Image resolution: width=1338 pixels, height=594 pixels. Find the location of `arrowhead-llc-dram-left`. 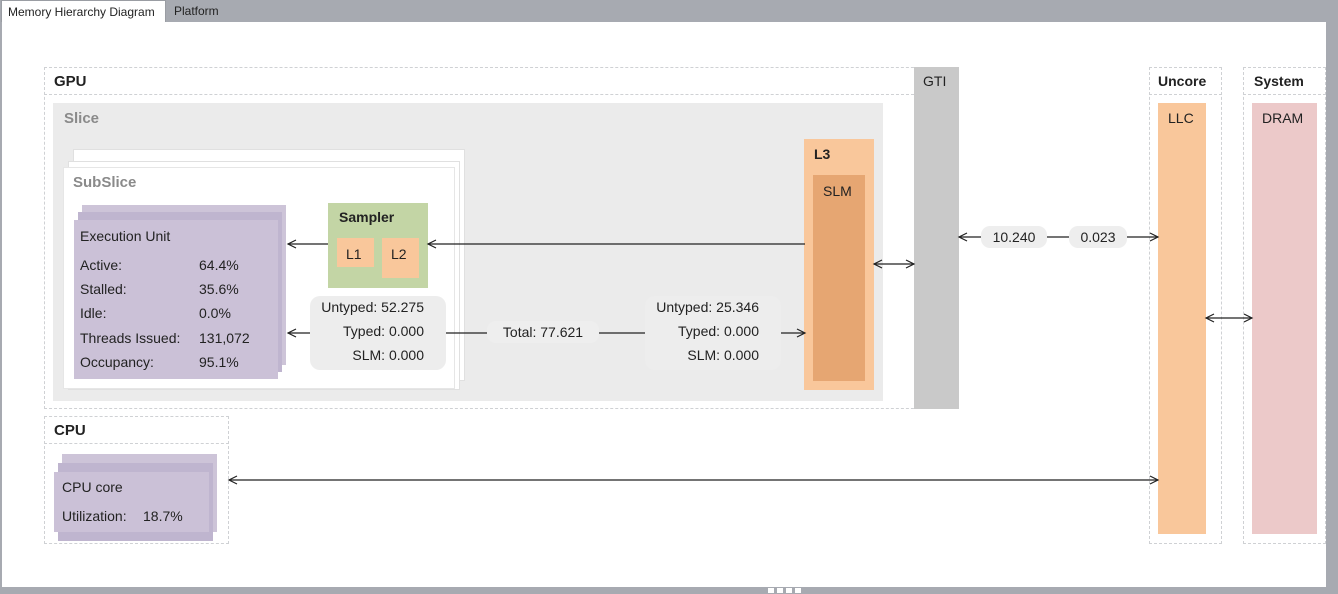

arrowhead-llc-dram-left is located at coordinates (1209, 318).